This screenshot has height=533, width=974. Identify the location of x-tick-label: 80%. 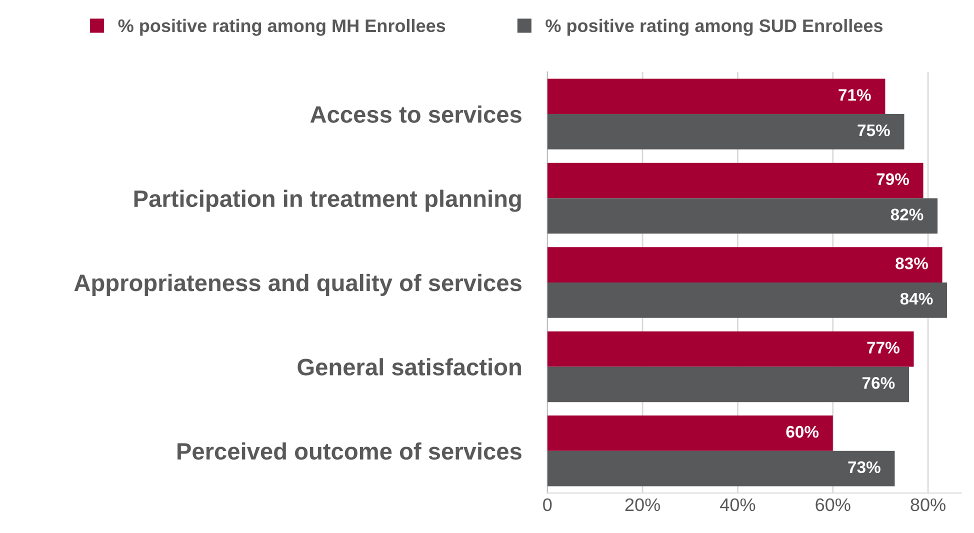
(928, 505).